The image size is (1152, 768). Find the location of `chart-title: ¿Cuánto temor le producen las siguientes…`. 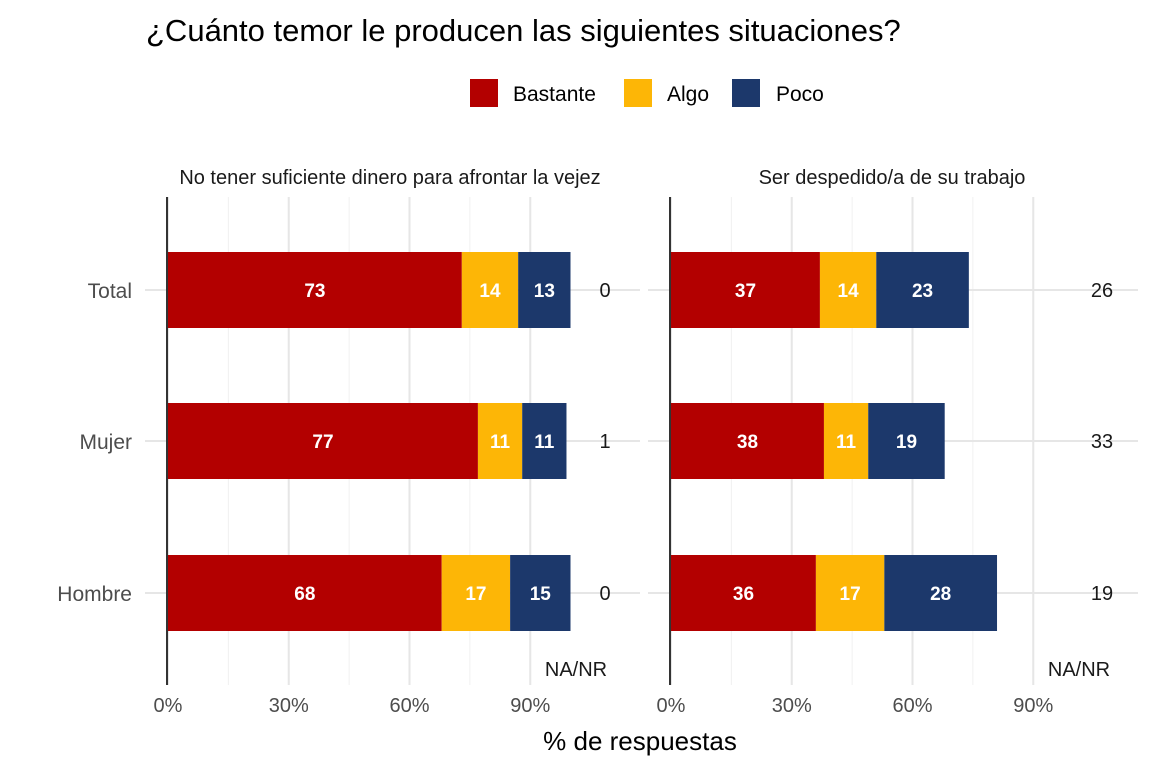

chart-title: ¿Cuánto temor le producen las siguientes… is located at coordinates (523, 30).